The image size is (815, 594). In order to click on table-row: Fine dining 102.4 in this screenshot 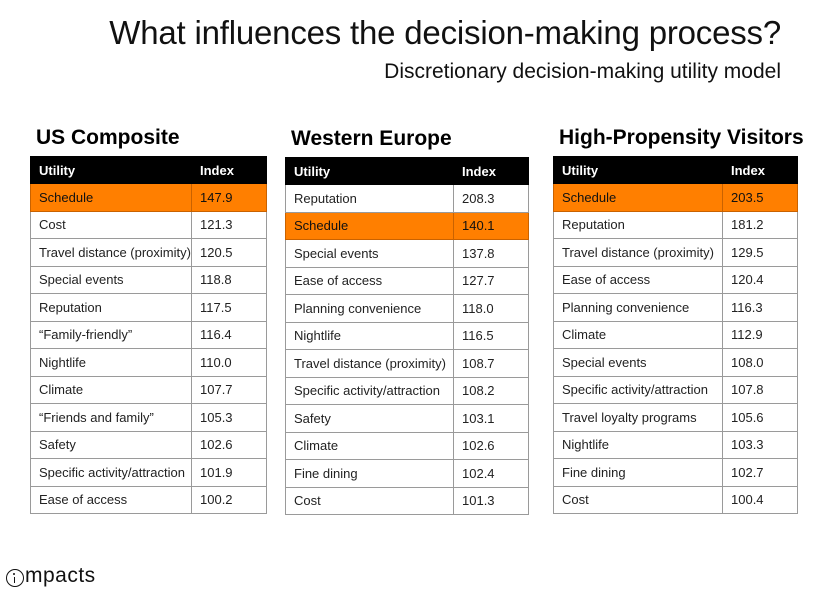, I will do `click(407, 473)`.